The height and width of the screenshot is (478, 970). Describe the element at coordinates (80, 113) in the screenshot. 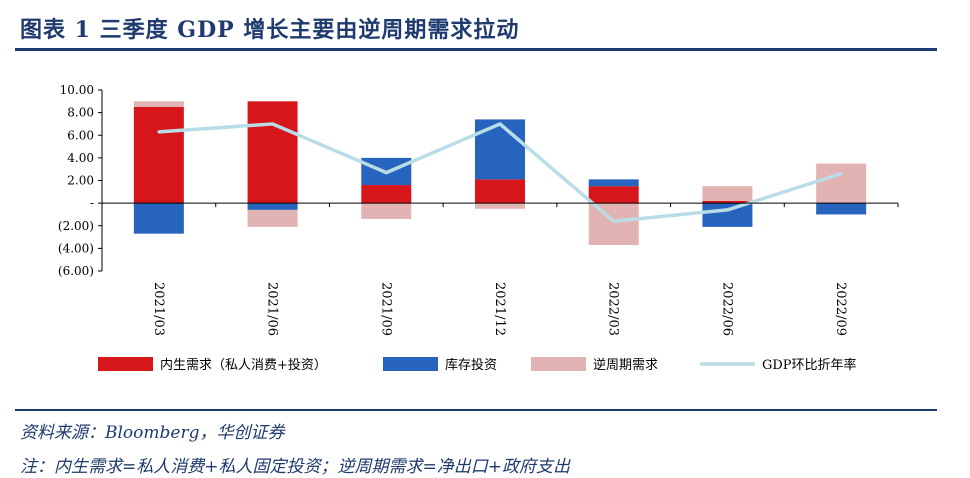

I see `y-tick-label: 8.00` at that location.